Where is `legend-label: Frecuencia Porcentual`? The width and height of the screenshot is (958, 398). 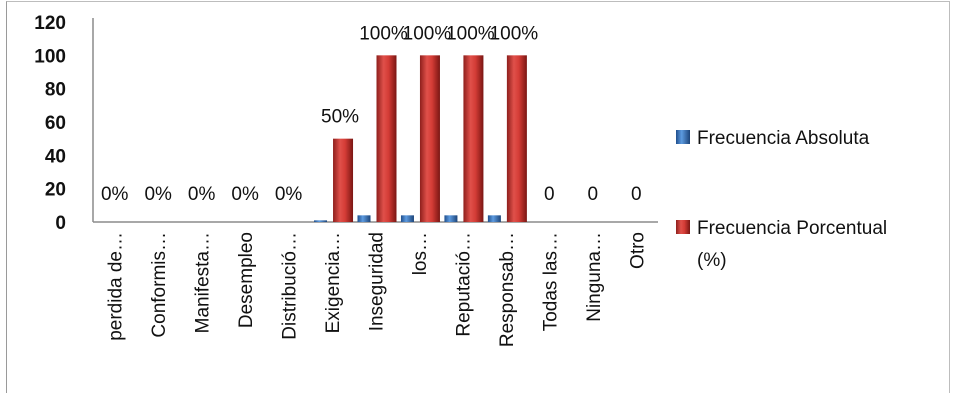 legend-label: Frecuencia Porcentual is located at coordinates (792, 228).